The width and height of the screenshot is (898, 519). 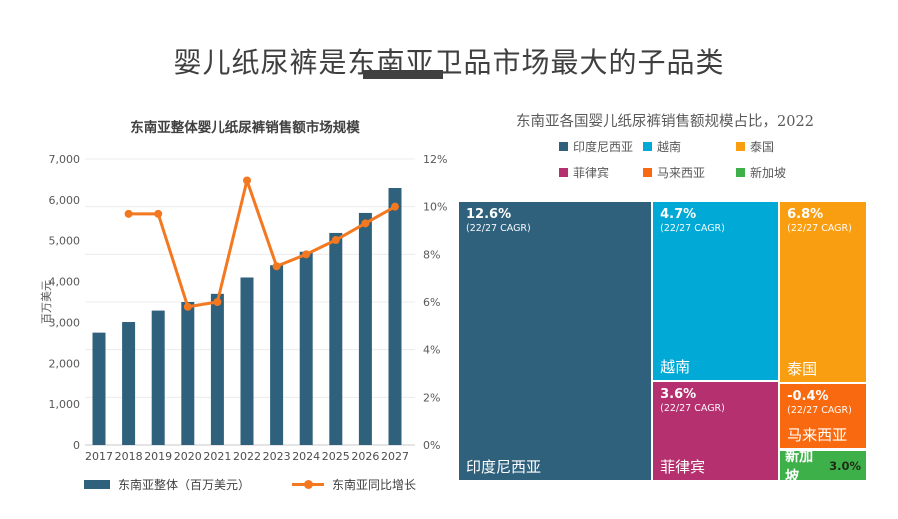 I want to click on x-tick-2022: 2022, so click(x=247, y=456).